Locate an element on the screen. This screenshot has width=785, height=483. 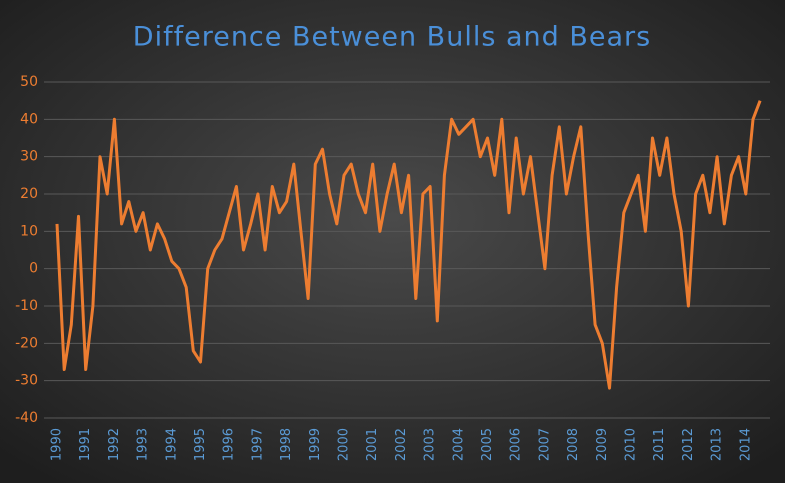
x-tick-label: 1991 is located at coordinates (85, 444).